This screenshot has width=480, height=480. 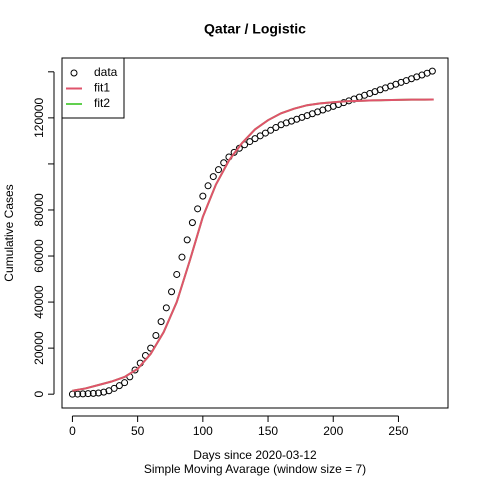 I want to click on y-tick-label: 120000, so click(x=39, y=118).